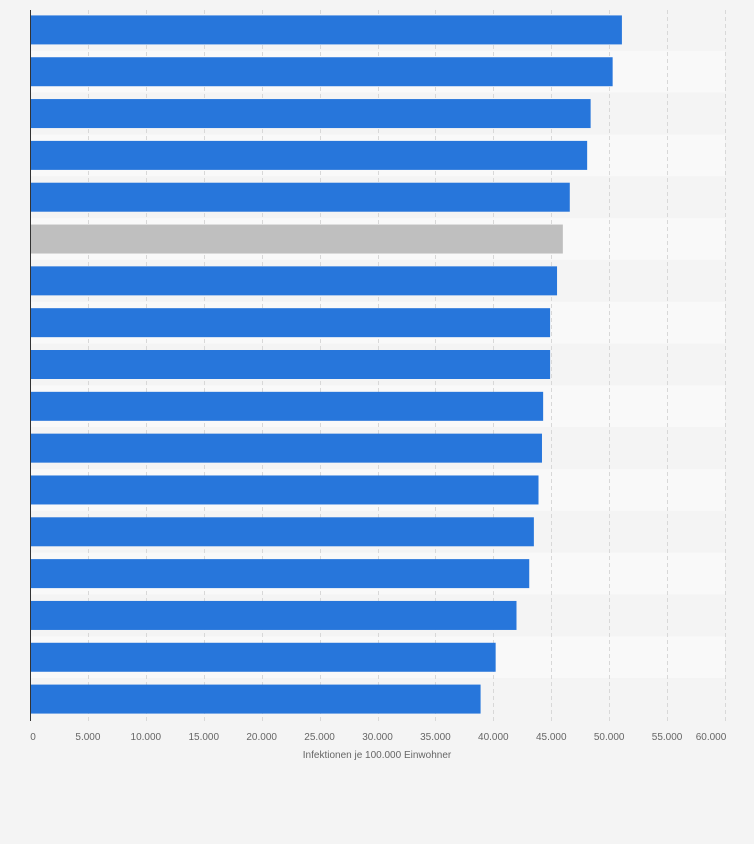 Image resolution: width=754 pixels, height=844 pixels. What do you see at coordinates (493, 737) in the screenshot?
I see `x-tick-label: 40.000` at bounding box center [493, 737].